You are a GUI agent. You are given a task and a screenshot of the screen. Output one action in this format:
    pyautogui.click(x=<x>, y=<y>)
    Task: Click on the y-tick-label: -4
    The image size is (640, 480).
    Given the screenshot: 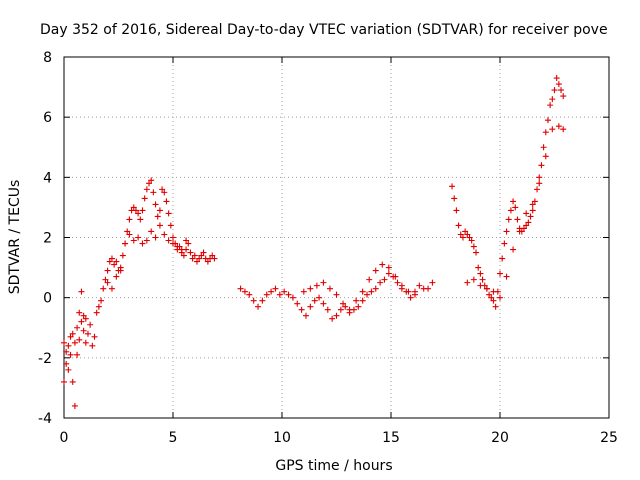 What is the action you would take?
    pyautogui.click(x=45, y=419)
    